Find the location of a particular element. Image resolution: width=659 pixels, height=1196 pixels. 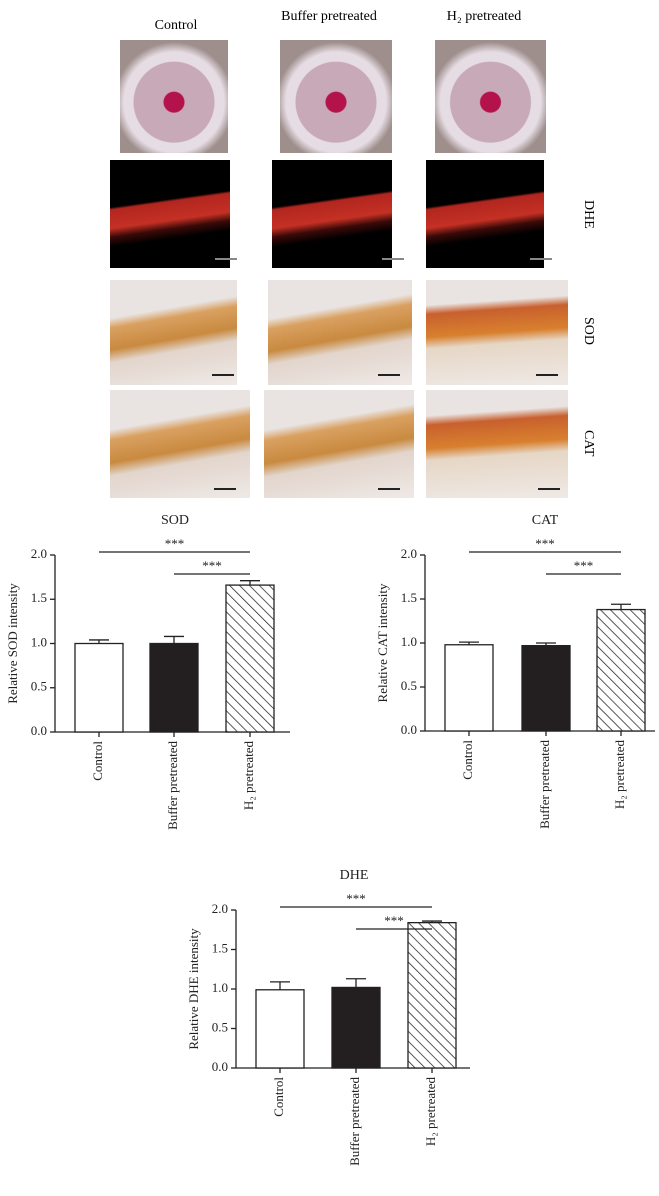

chart-title: CAT is located at coordinates (545, 520).